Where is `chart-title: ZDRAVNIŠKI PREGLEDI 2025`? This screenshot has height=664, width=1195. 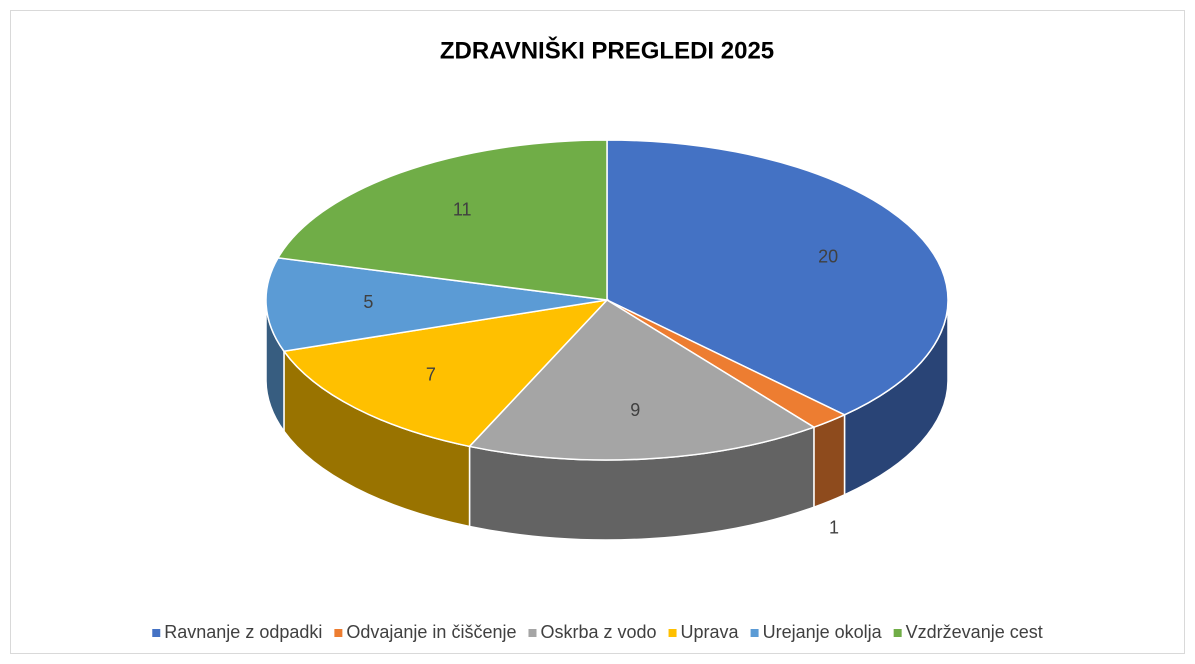 chart-title: ZDRAVNIŠKI PREGLEDI 2025 is located at coordinates (607, 50).